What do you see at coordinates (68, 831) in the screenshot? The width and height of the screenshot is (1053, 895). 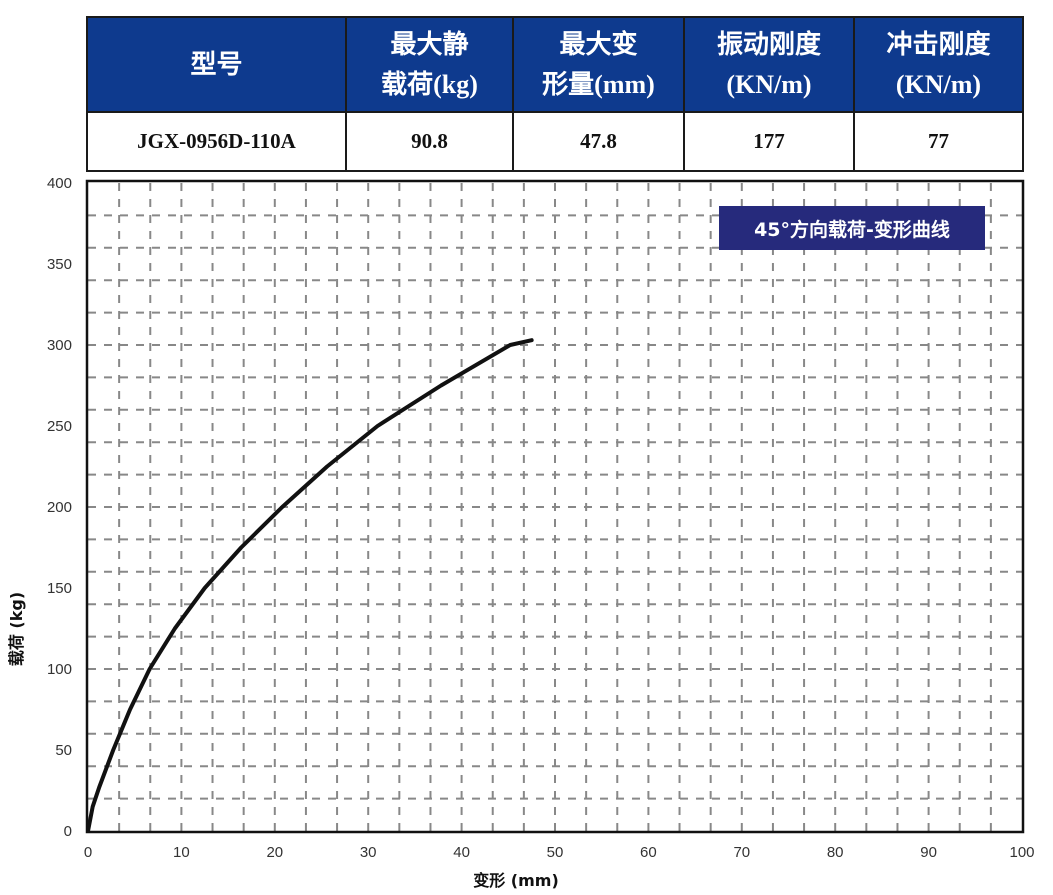 I see `y-tick-label: 0` at bounding box center [68, 831].